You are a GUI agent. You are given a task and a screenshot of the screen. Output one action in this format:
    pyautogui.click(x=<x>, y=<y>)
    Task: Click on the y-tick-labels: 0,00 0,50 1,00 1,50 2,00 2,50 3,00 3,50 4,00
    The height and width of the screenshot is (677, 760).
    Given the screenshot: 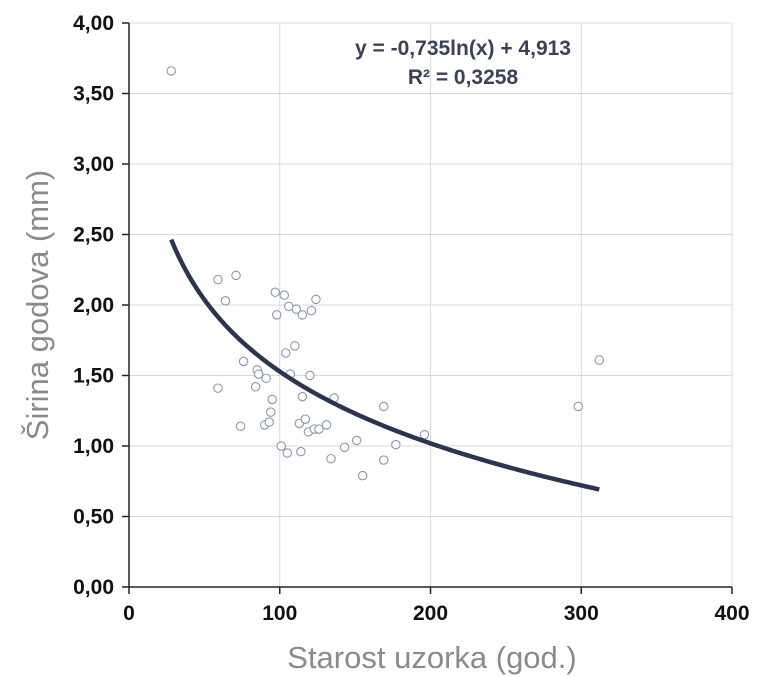 What is the action you would take?
    pyautogui.click(x=93, y=305)
    